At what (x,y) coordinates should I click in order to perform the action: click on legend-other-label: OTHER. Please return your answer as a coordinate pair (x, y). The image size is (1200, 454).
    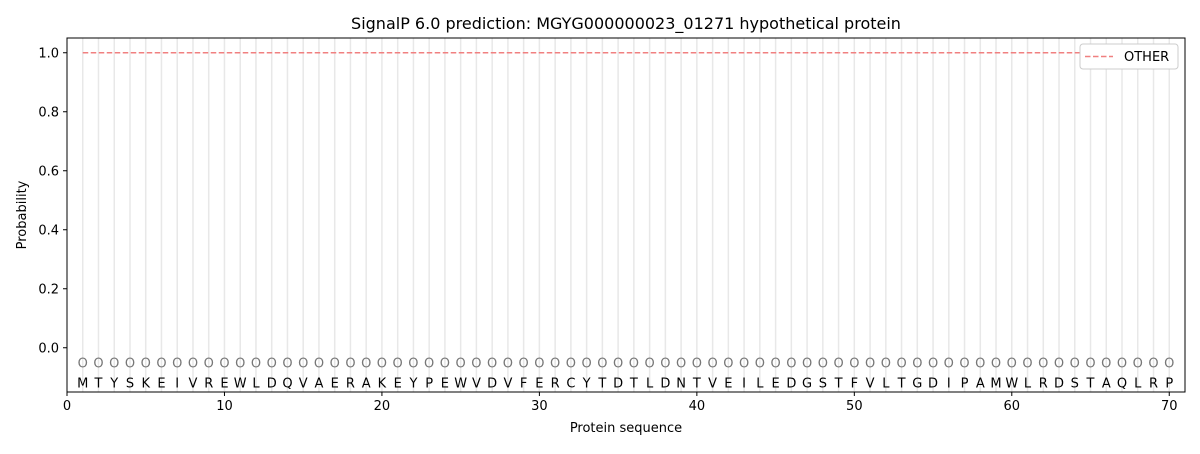
    Looking at the image, I should click on (1146, 57).